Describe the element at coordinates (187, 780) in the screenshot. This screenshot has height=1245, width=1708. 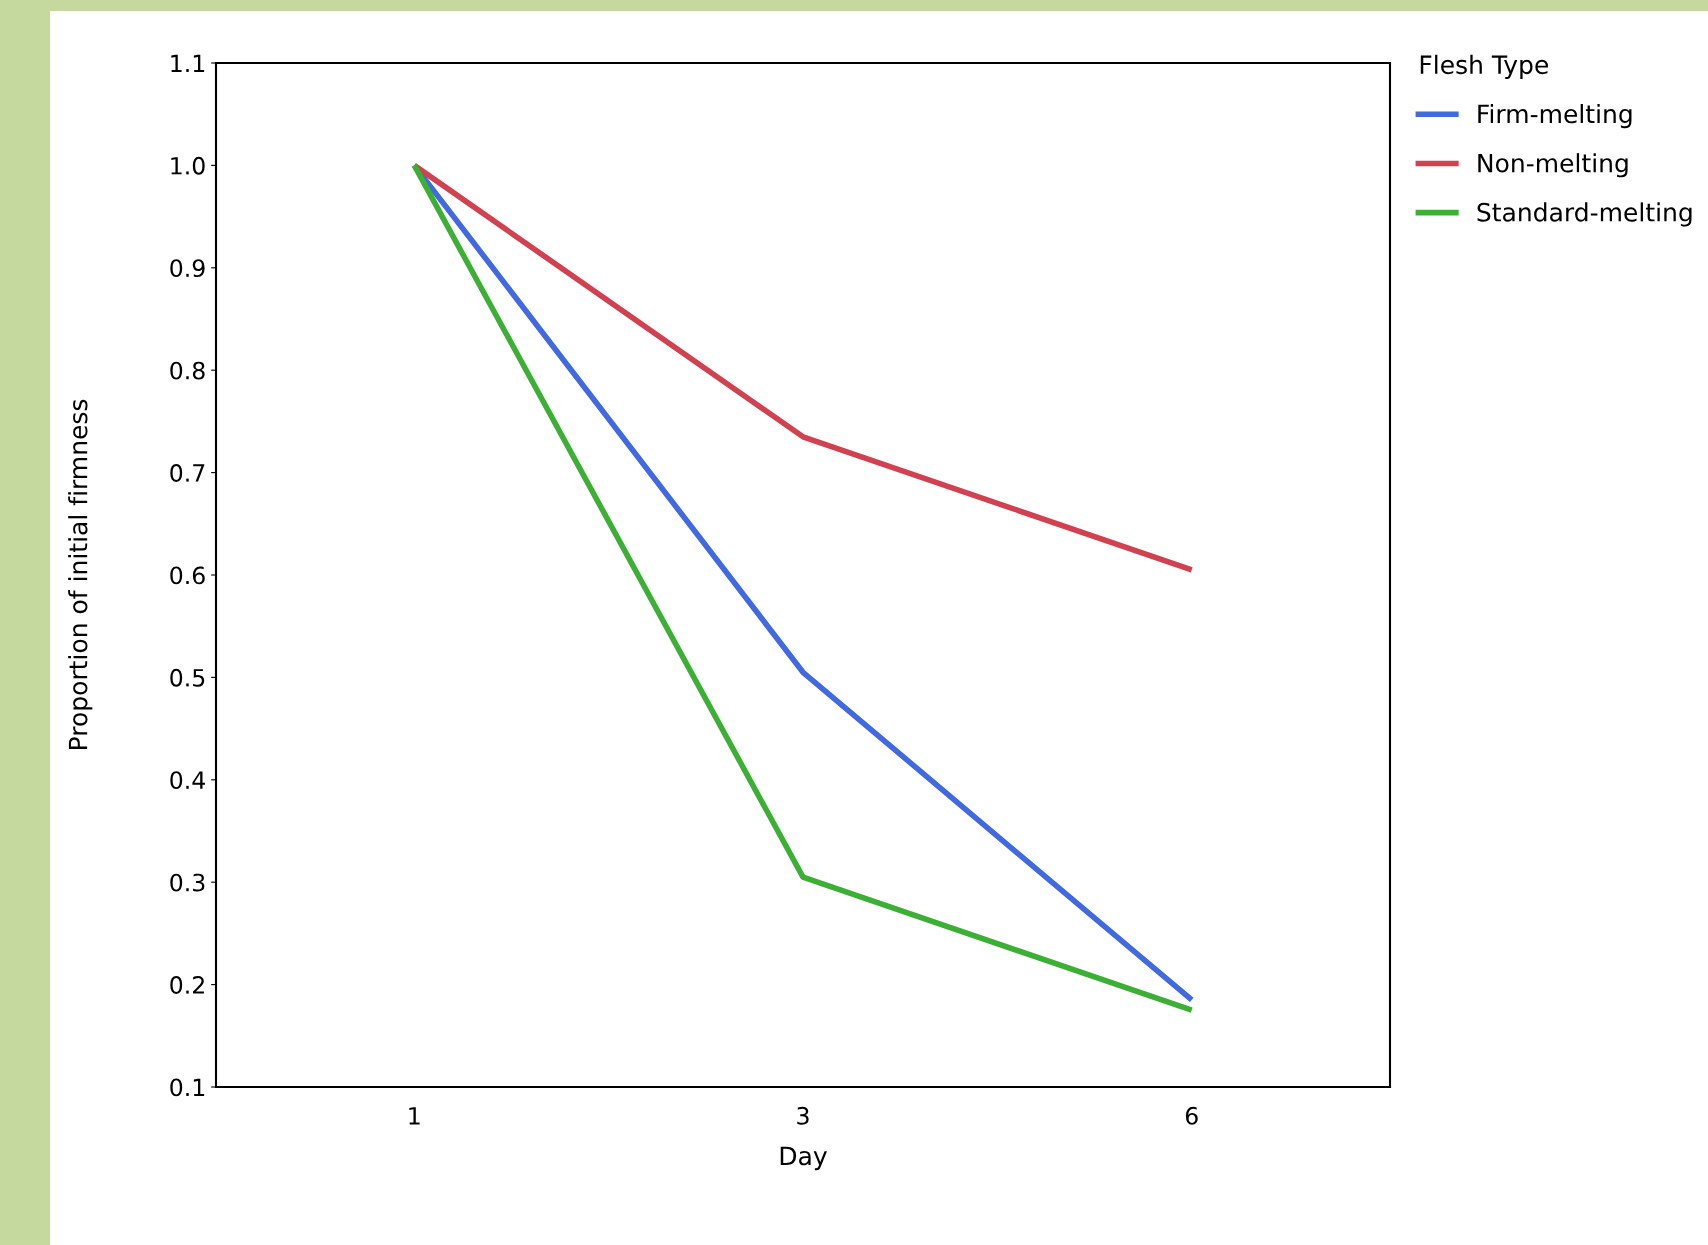
I see `y-tick-label: 0.4` at that location.